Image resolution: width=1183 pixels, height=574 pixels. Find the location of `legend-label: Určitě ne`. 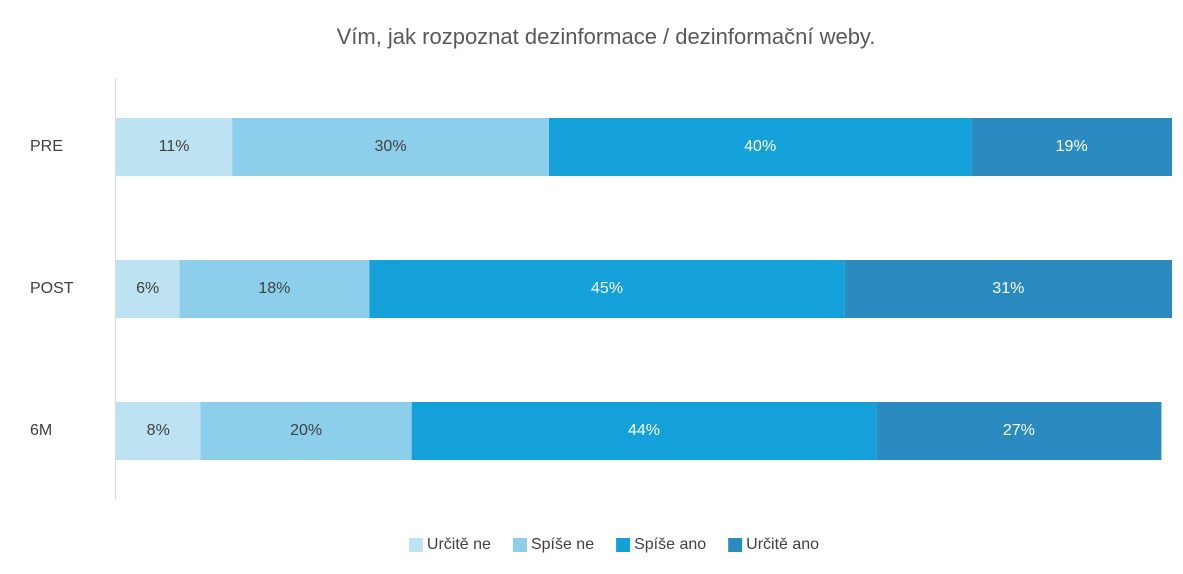

legend-label: Určitě ne is located at coordinates (459, 544).